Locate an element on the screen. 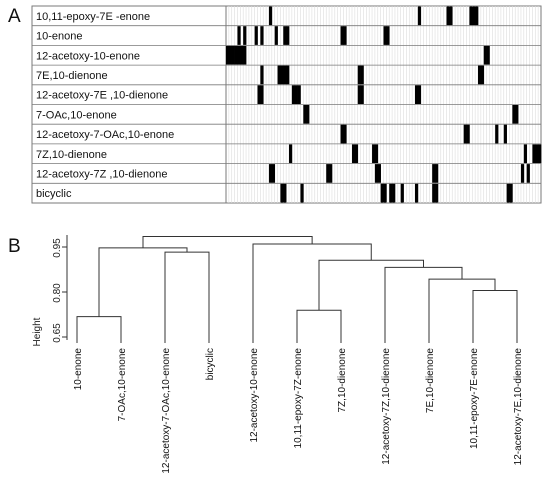 This screenshot has width=550, height=484. row-label: bicyclic is located at coordinates (54, 194).